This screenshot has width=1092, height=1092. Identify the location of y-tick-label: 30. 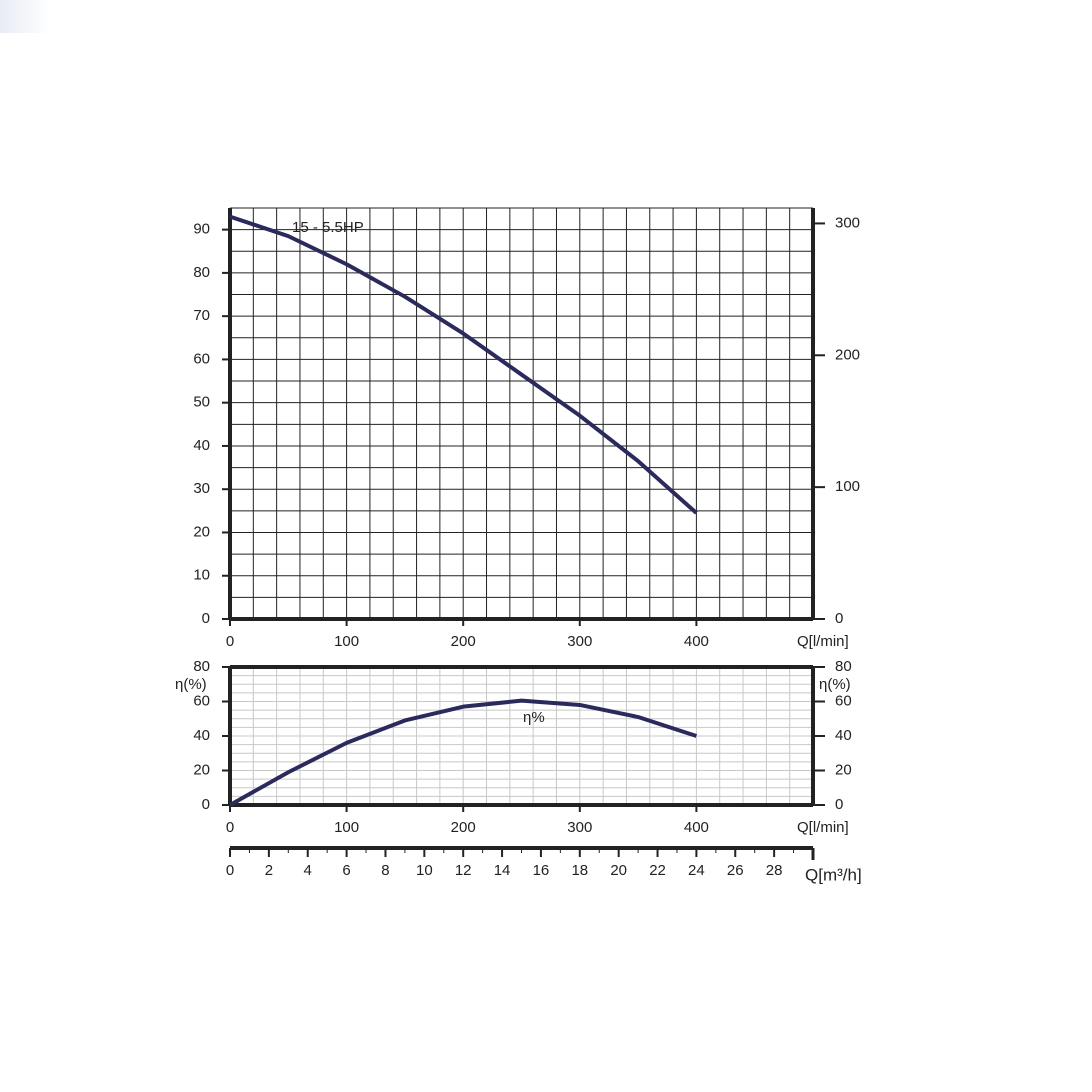
(201, 488).